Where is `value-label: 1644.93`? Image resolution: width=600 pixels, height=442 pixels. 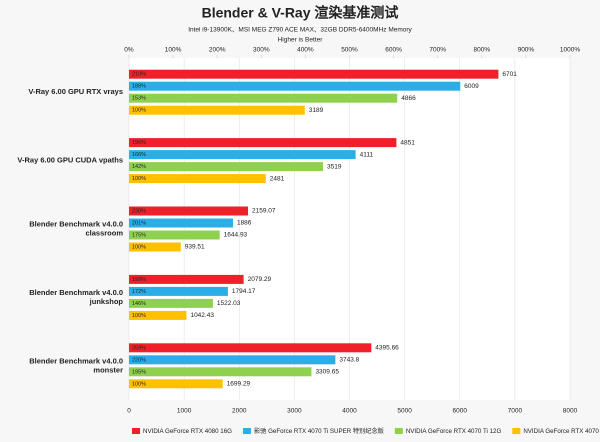 value-label: 1644.93 is located at coordinates (236, 235).